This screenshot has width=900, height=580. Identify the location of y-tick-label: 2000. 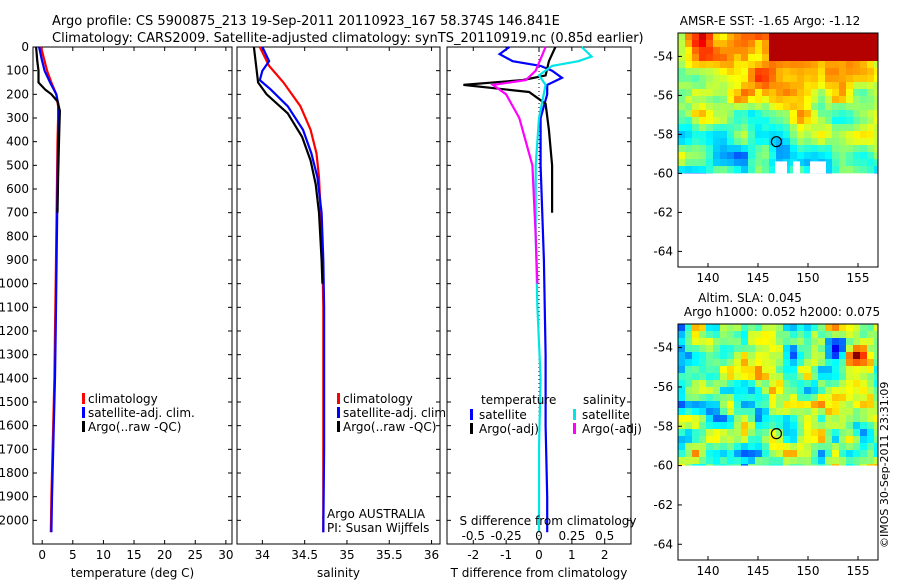
(14, 520).